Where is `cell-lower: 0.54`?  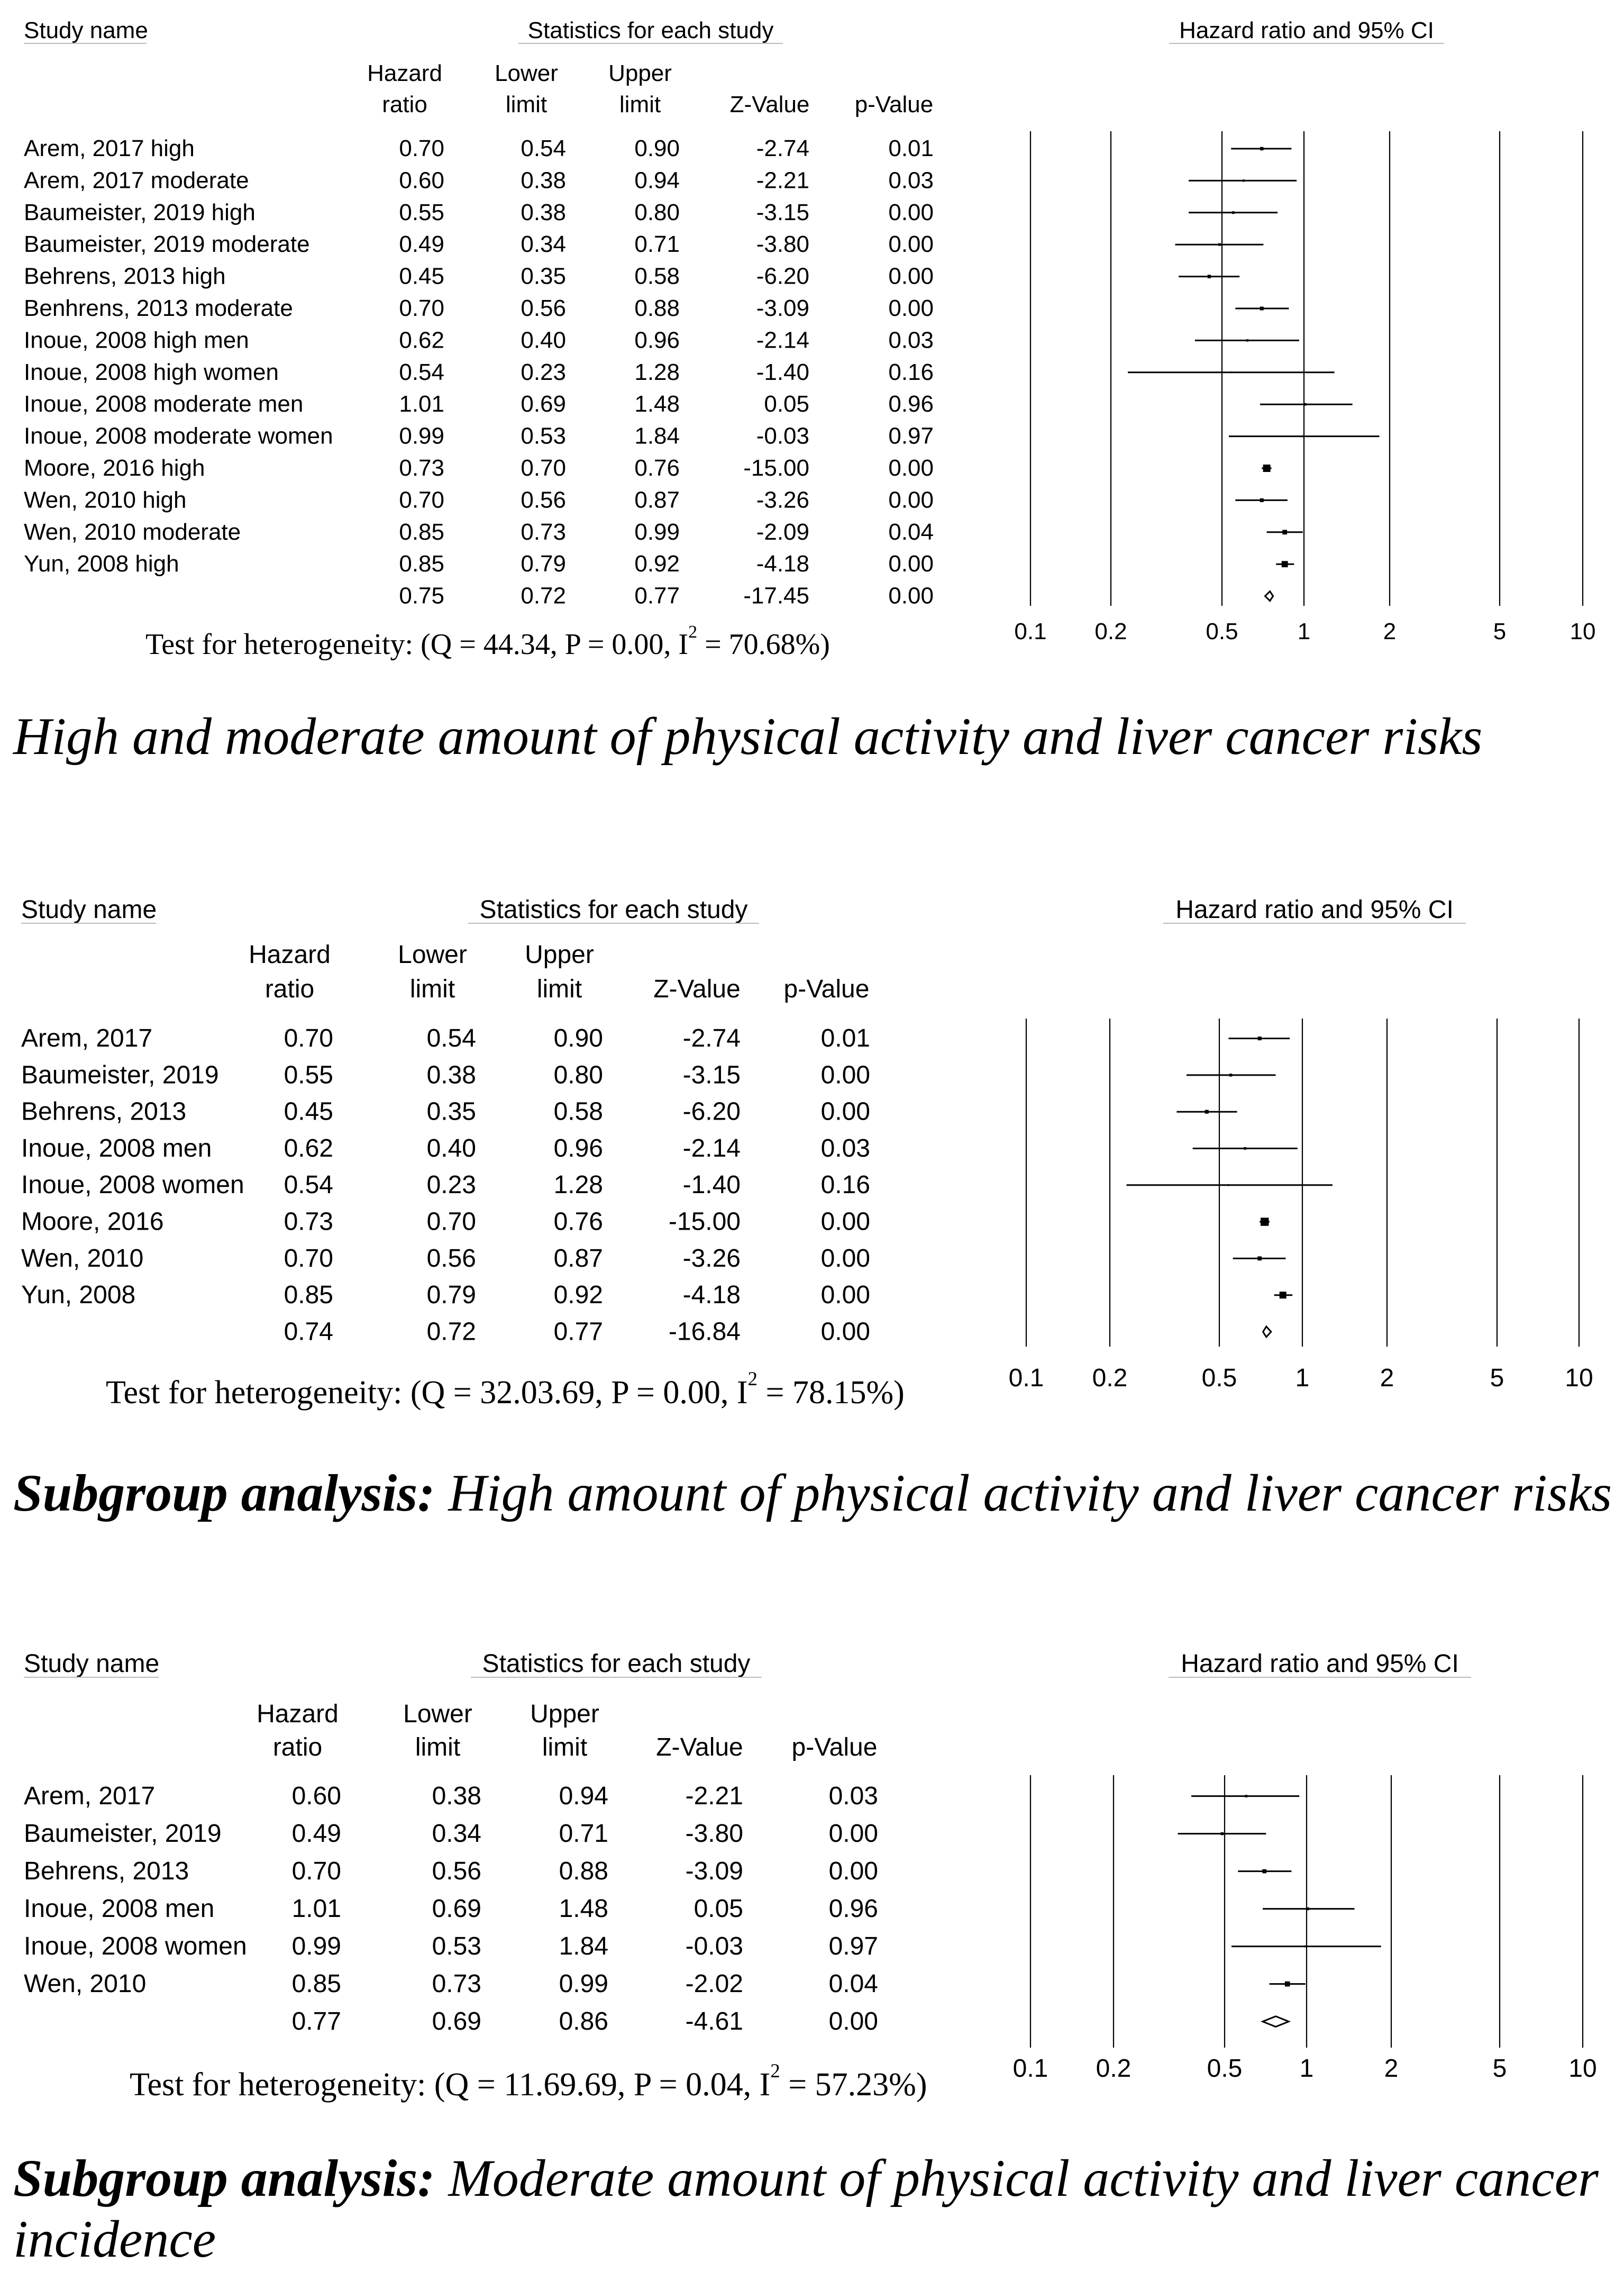
cell-lower: 0.54 is located at coordinates (451, 1038).